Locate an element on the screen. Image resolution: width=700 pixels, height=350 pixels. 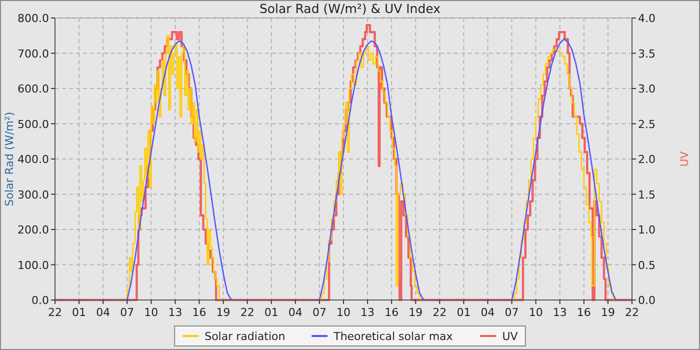
y-tick-label: 700.0 is located at coordinates (33, 53).